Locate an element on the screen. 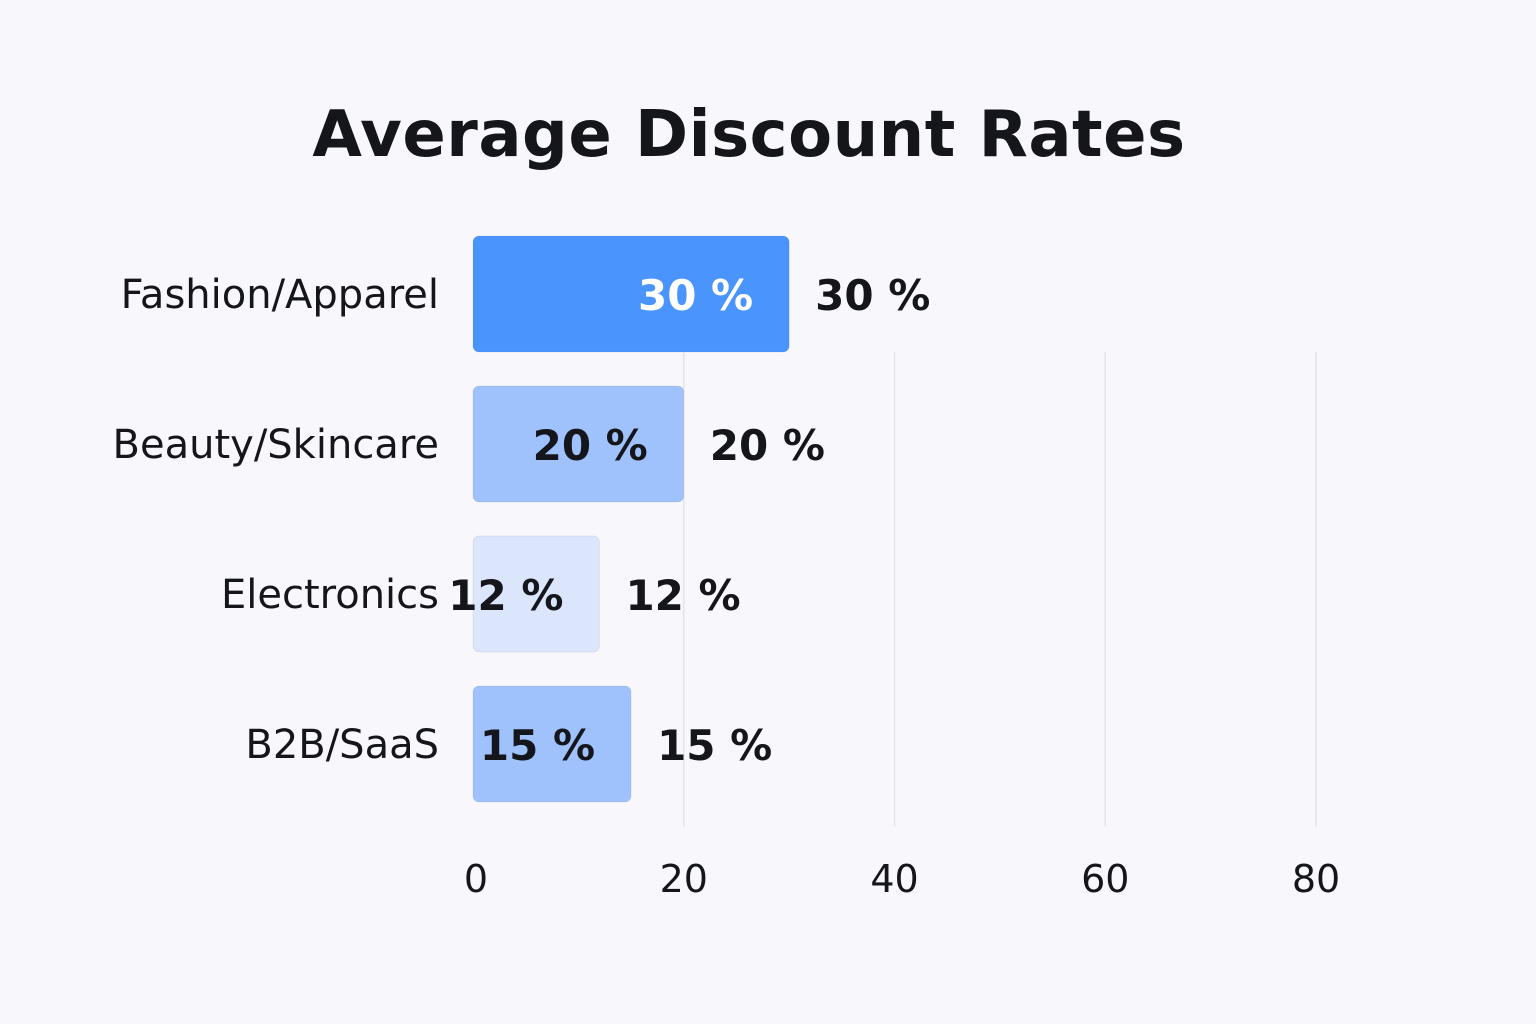 The height and width of the screenshot is (1024, 1536). chart-title: Average Discount Rates is located at coordinates (749, 135).